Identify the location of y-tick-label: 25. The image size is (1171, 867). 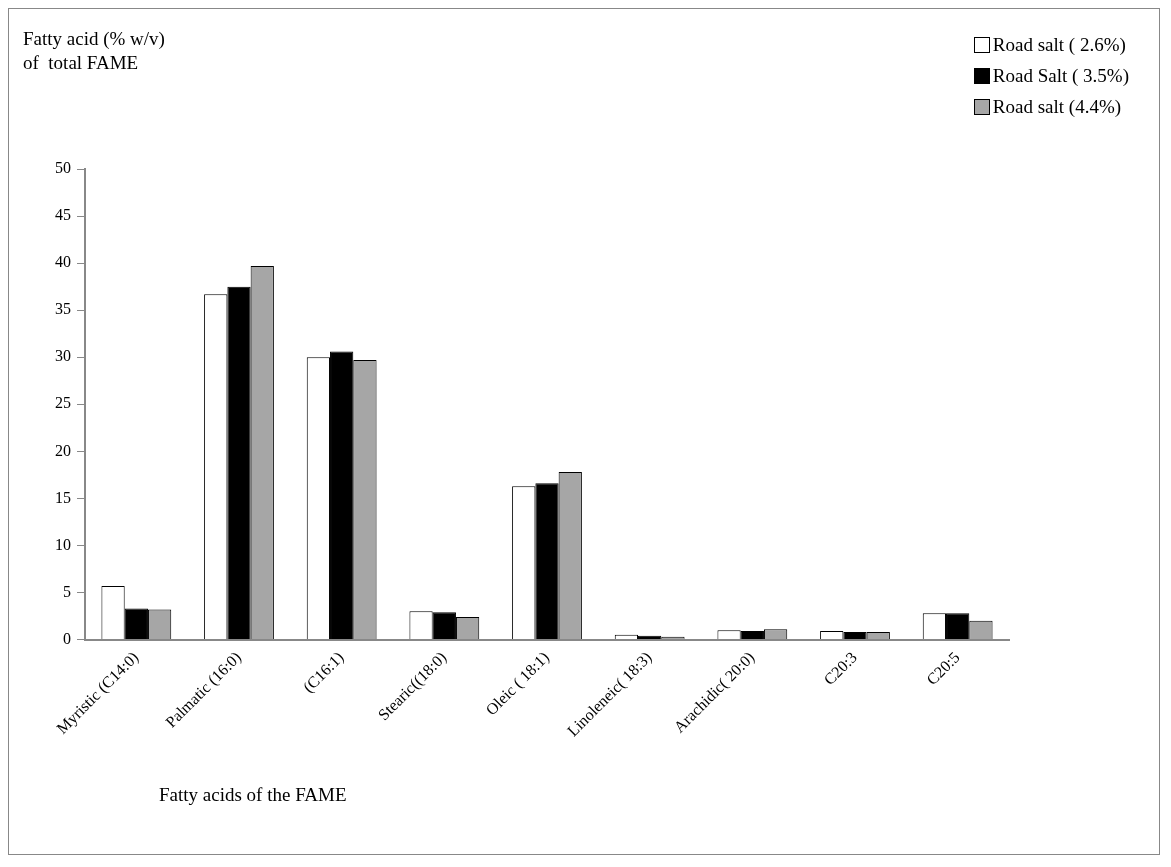
(63, 403).